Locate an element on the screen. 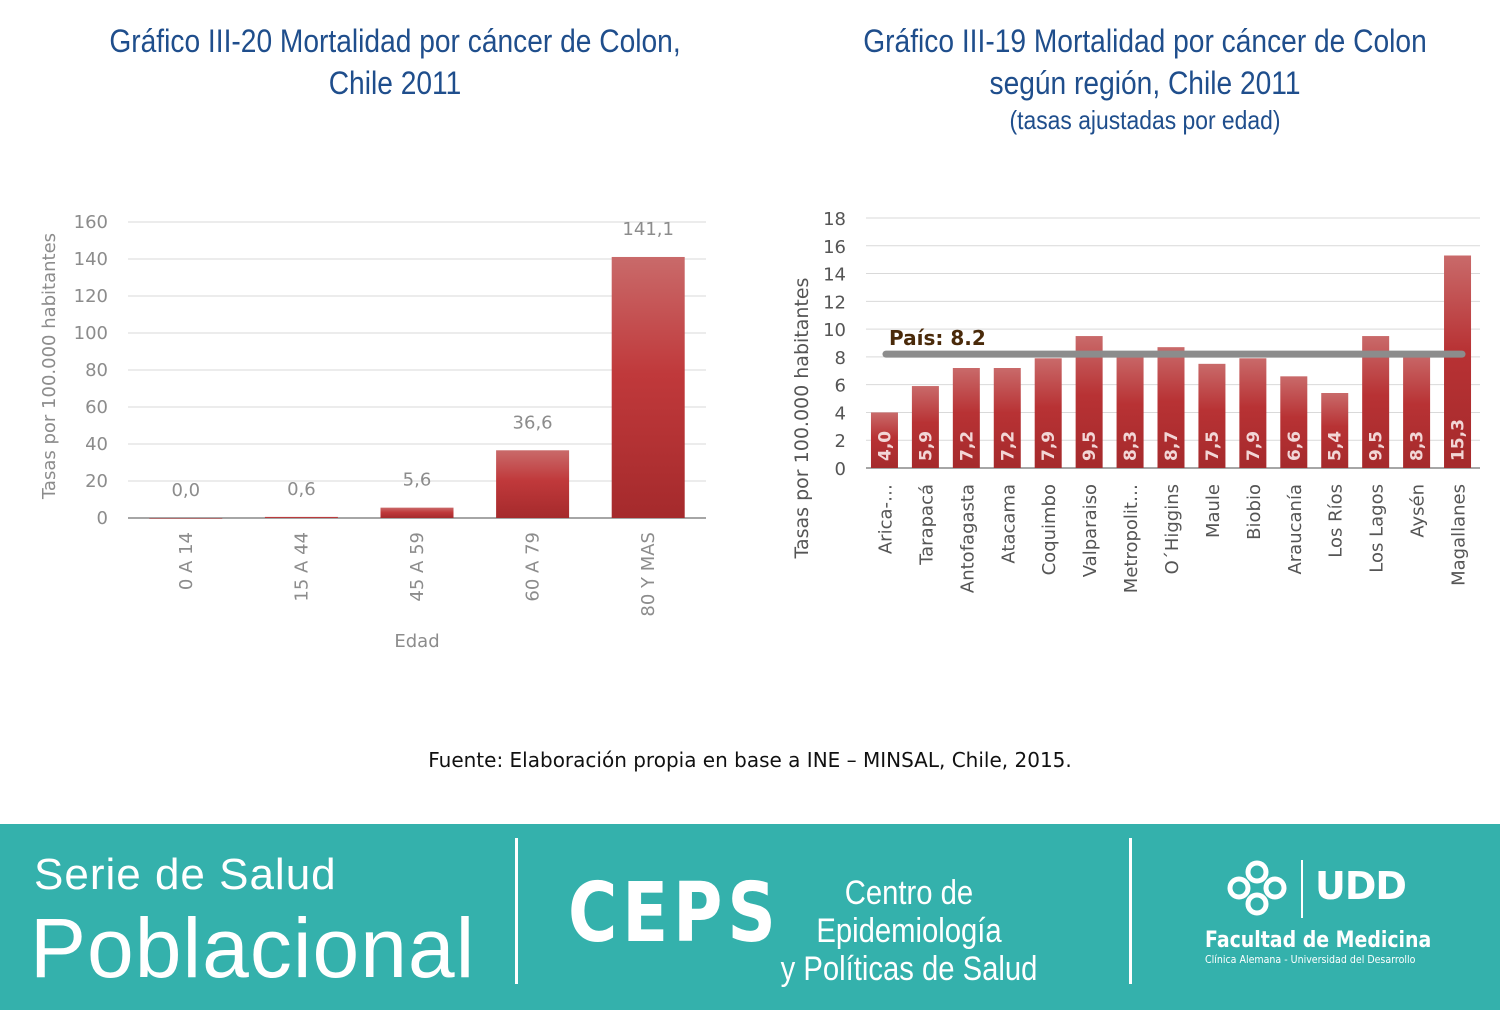 This screenshot has width=1500, height=1010. x-tick-label: Valparaiso is located at coordinates (1090, 530).